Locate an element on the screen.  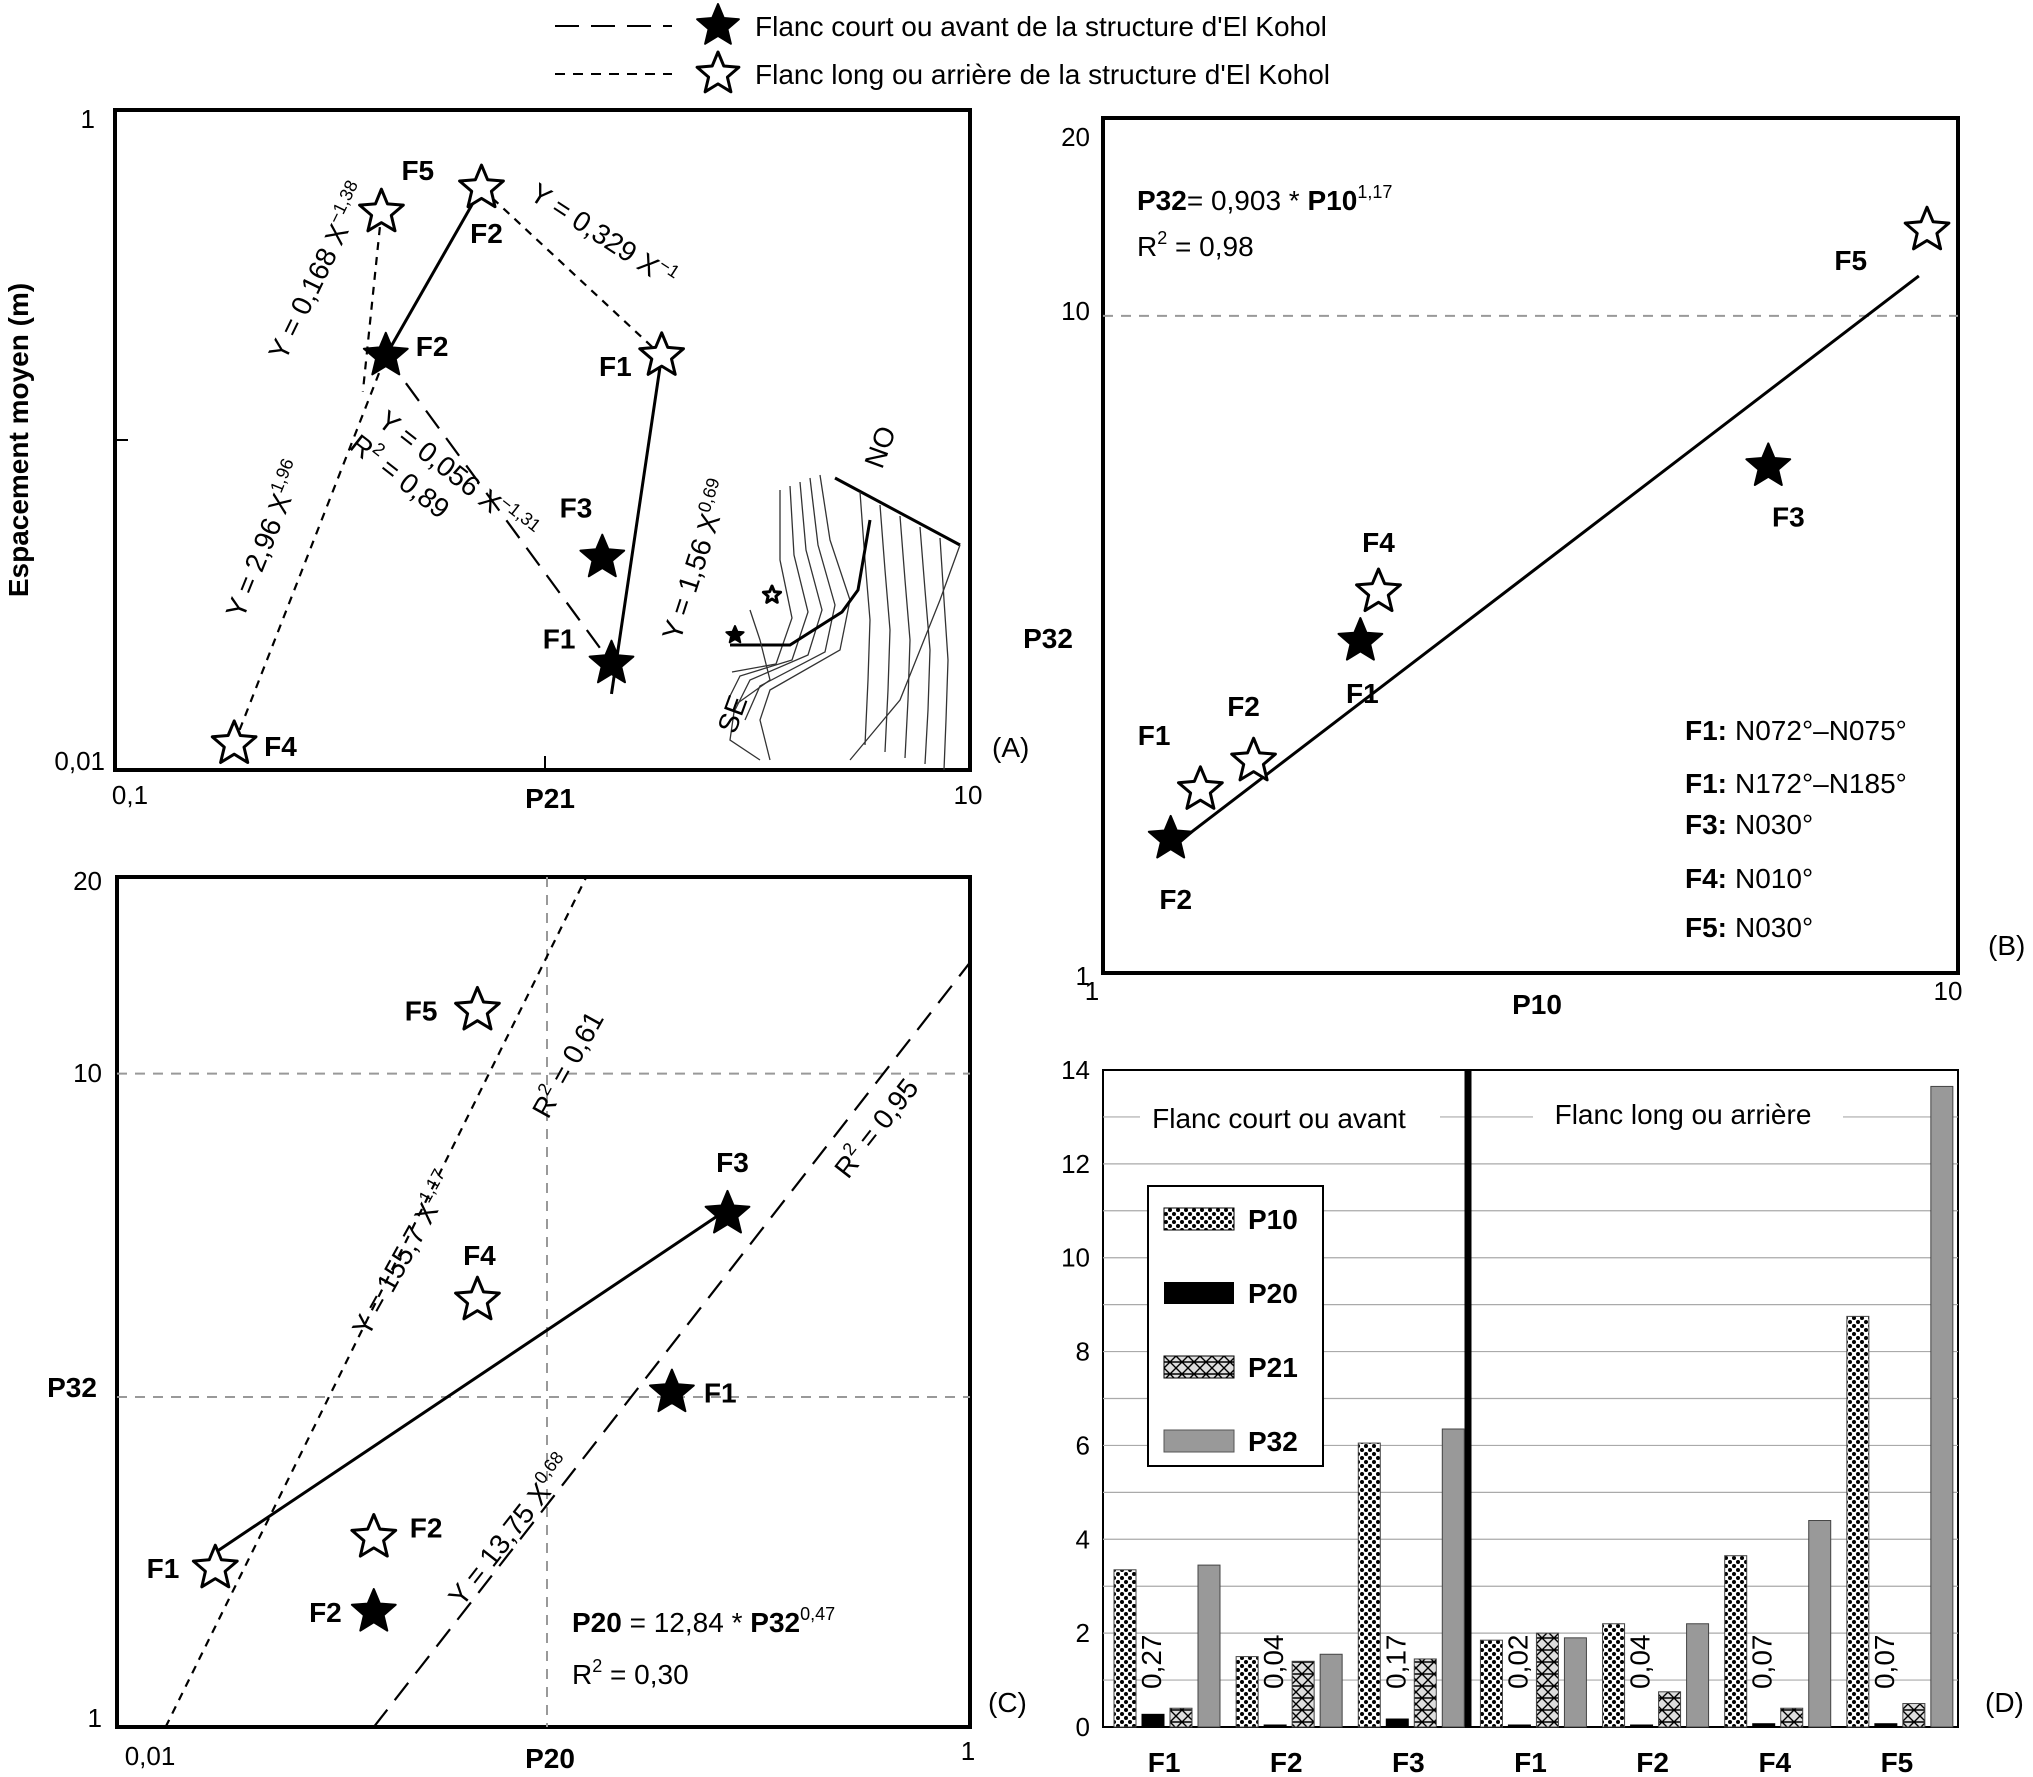
panel-c-r2: R2 = 0,30 is located at coordinates (630, 1673).